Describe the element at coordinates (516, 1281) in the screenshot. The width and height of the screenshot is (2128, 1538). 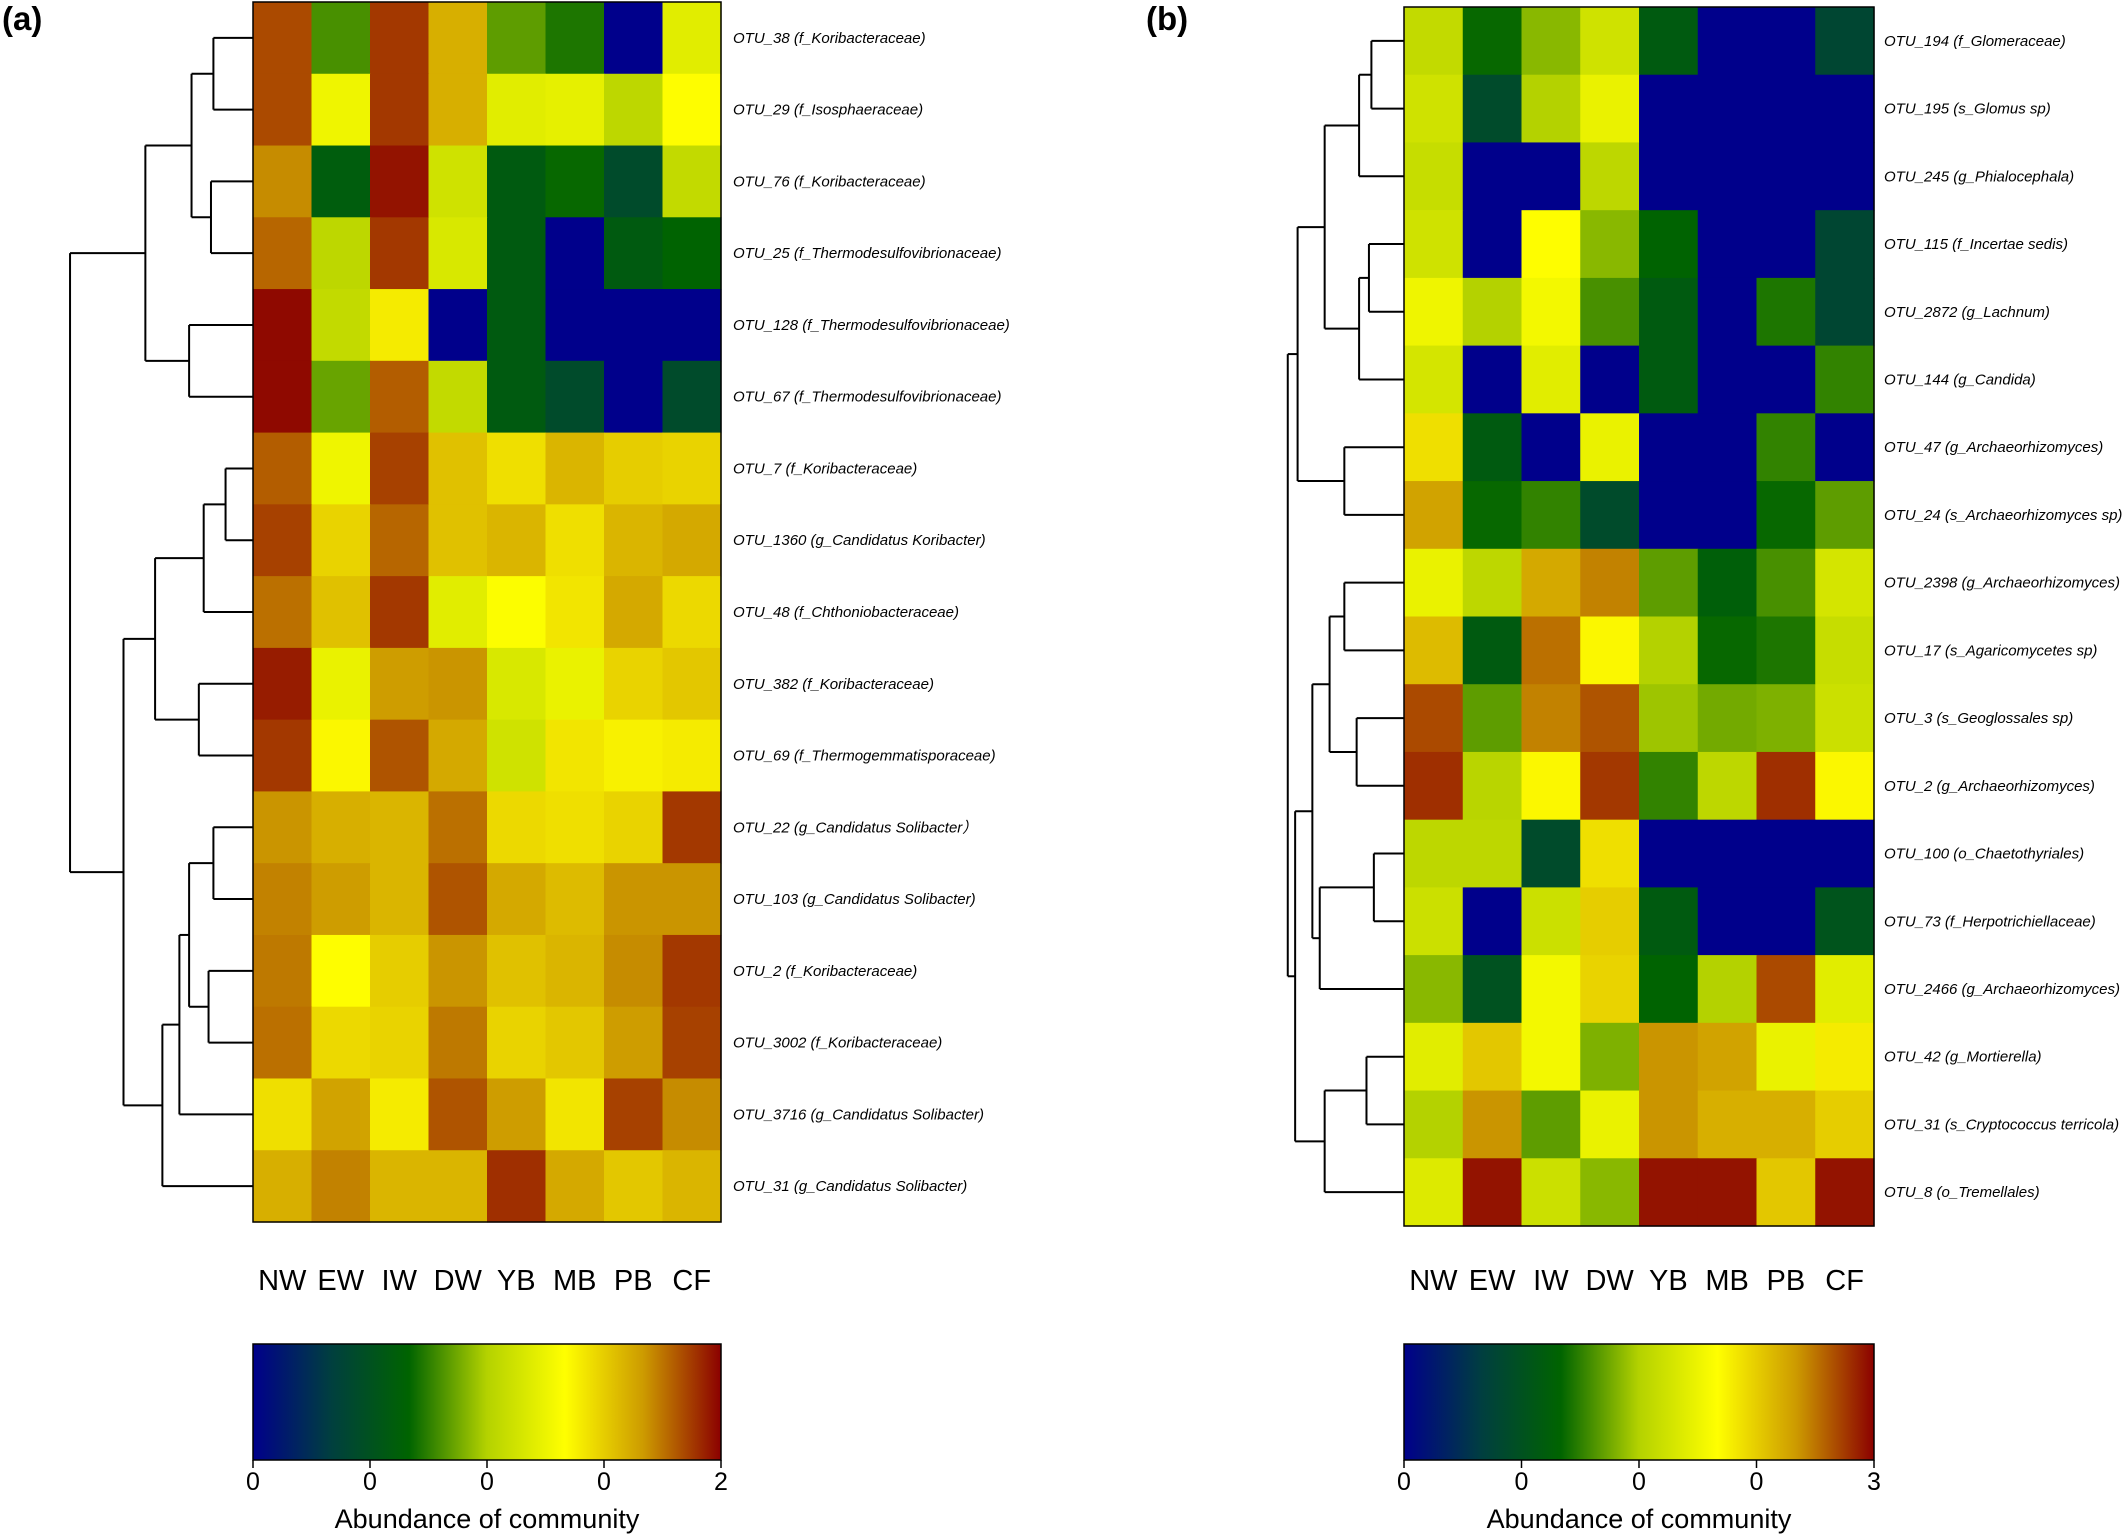
I see `column-label: YB` at that location.